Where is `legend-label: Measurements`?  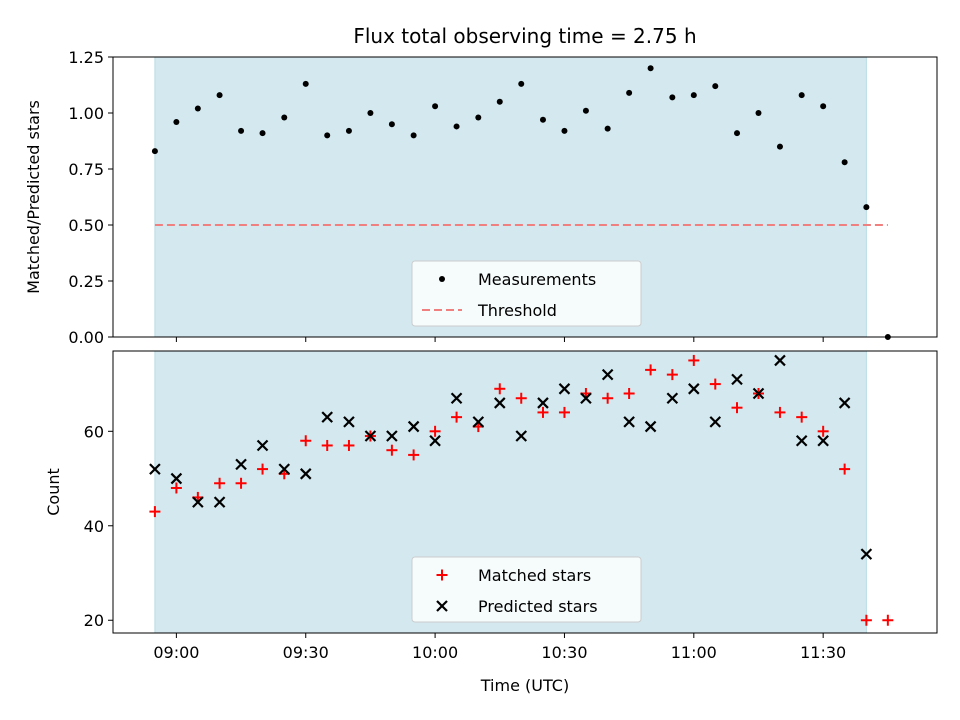
legend-label: Measurements is located at coordinates (537, 279).